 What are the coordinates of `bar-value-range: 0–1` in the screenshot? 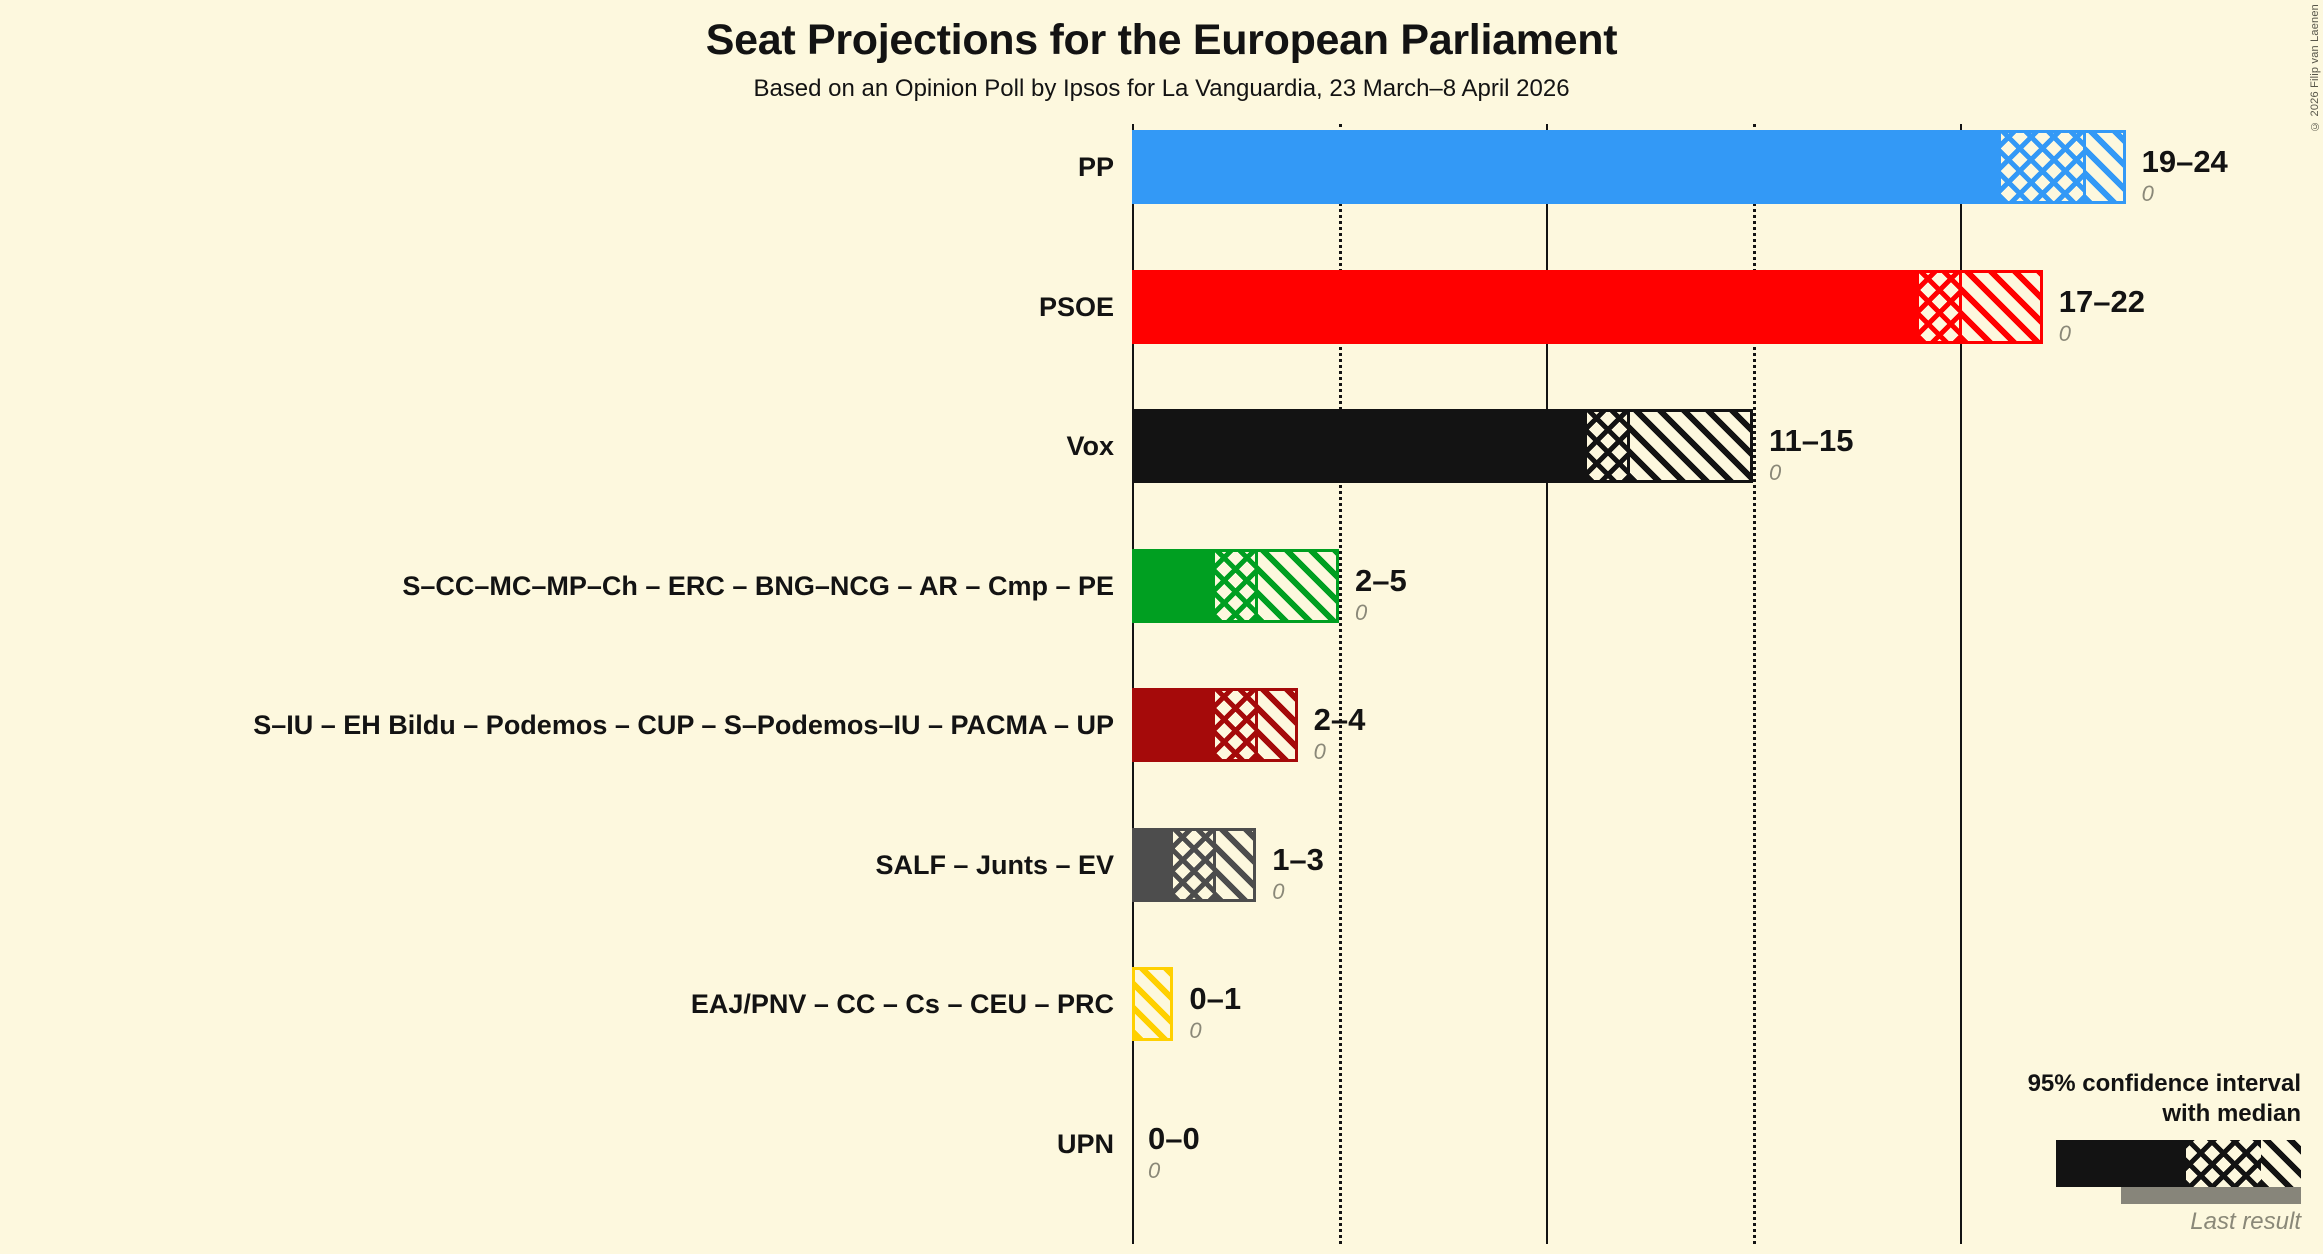 It's located at (1215, 998).